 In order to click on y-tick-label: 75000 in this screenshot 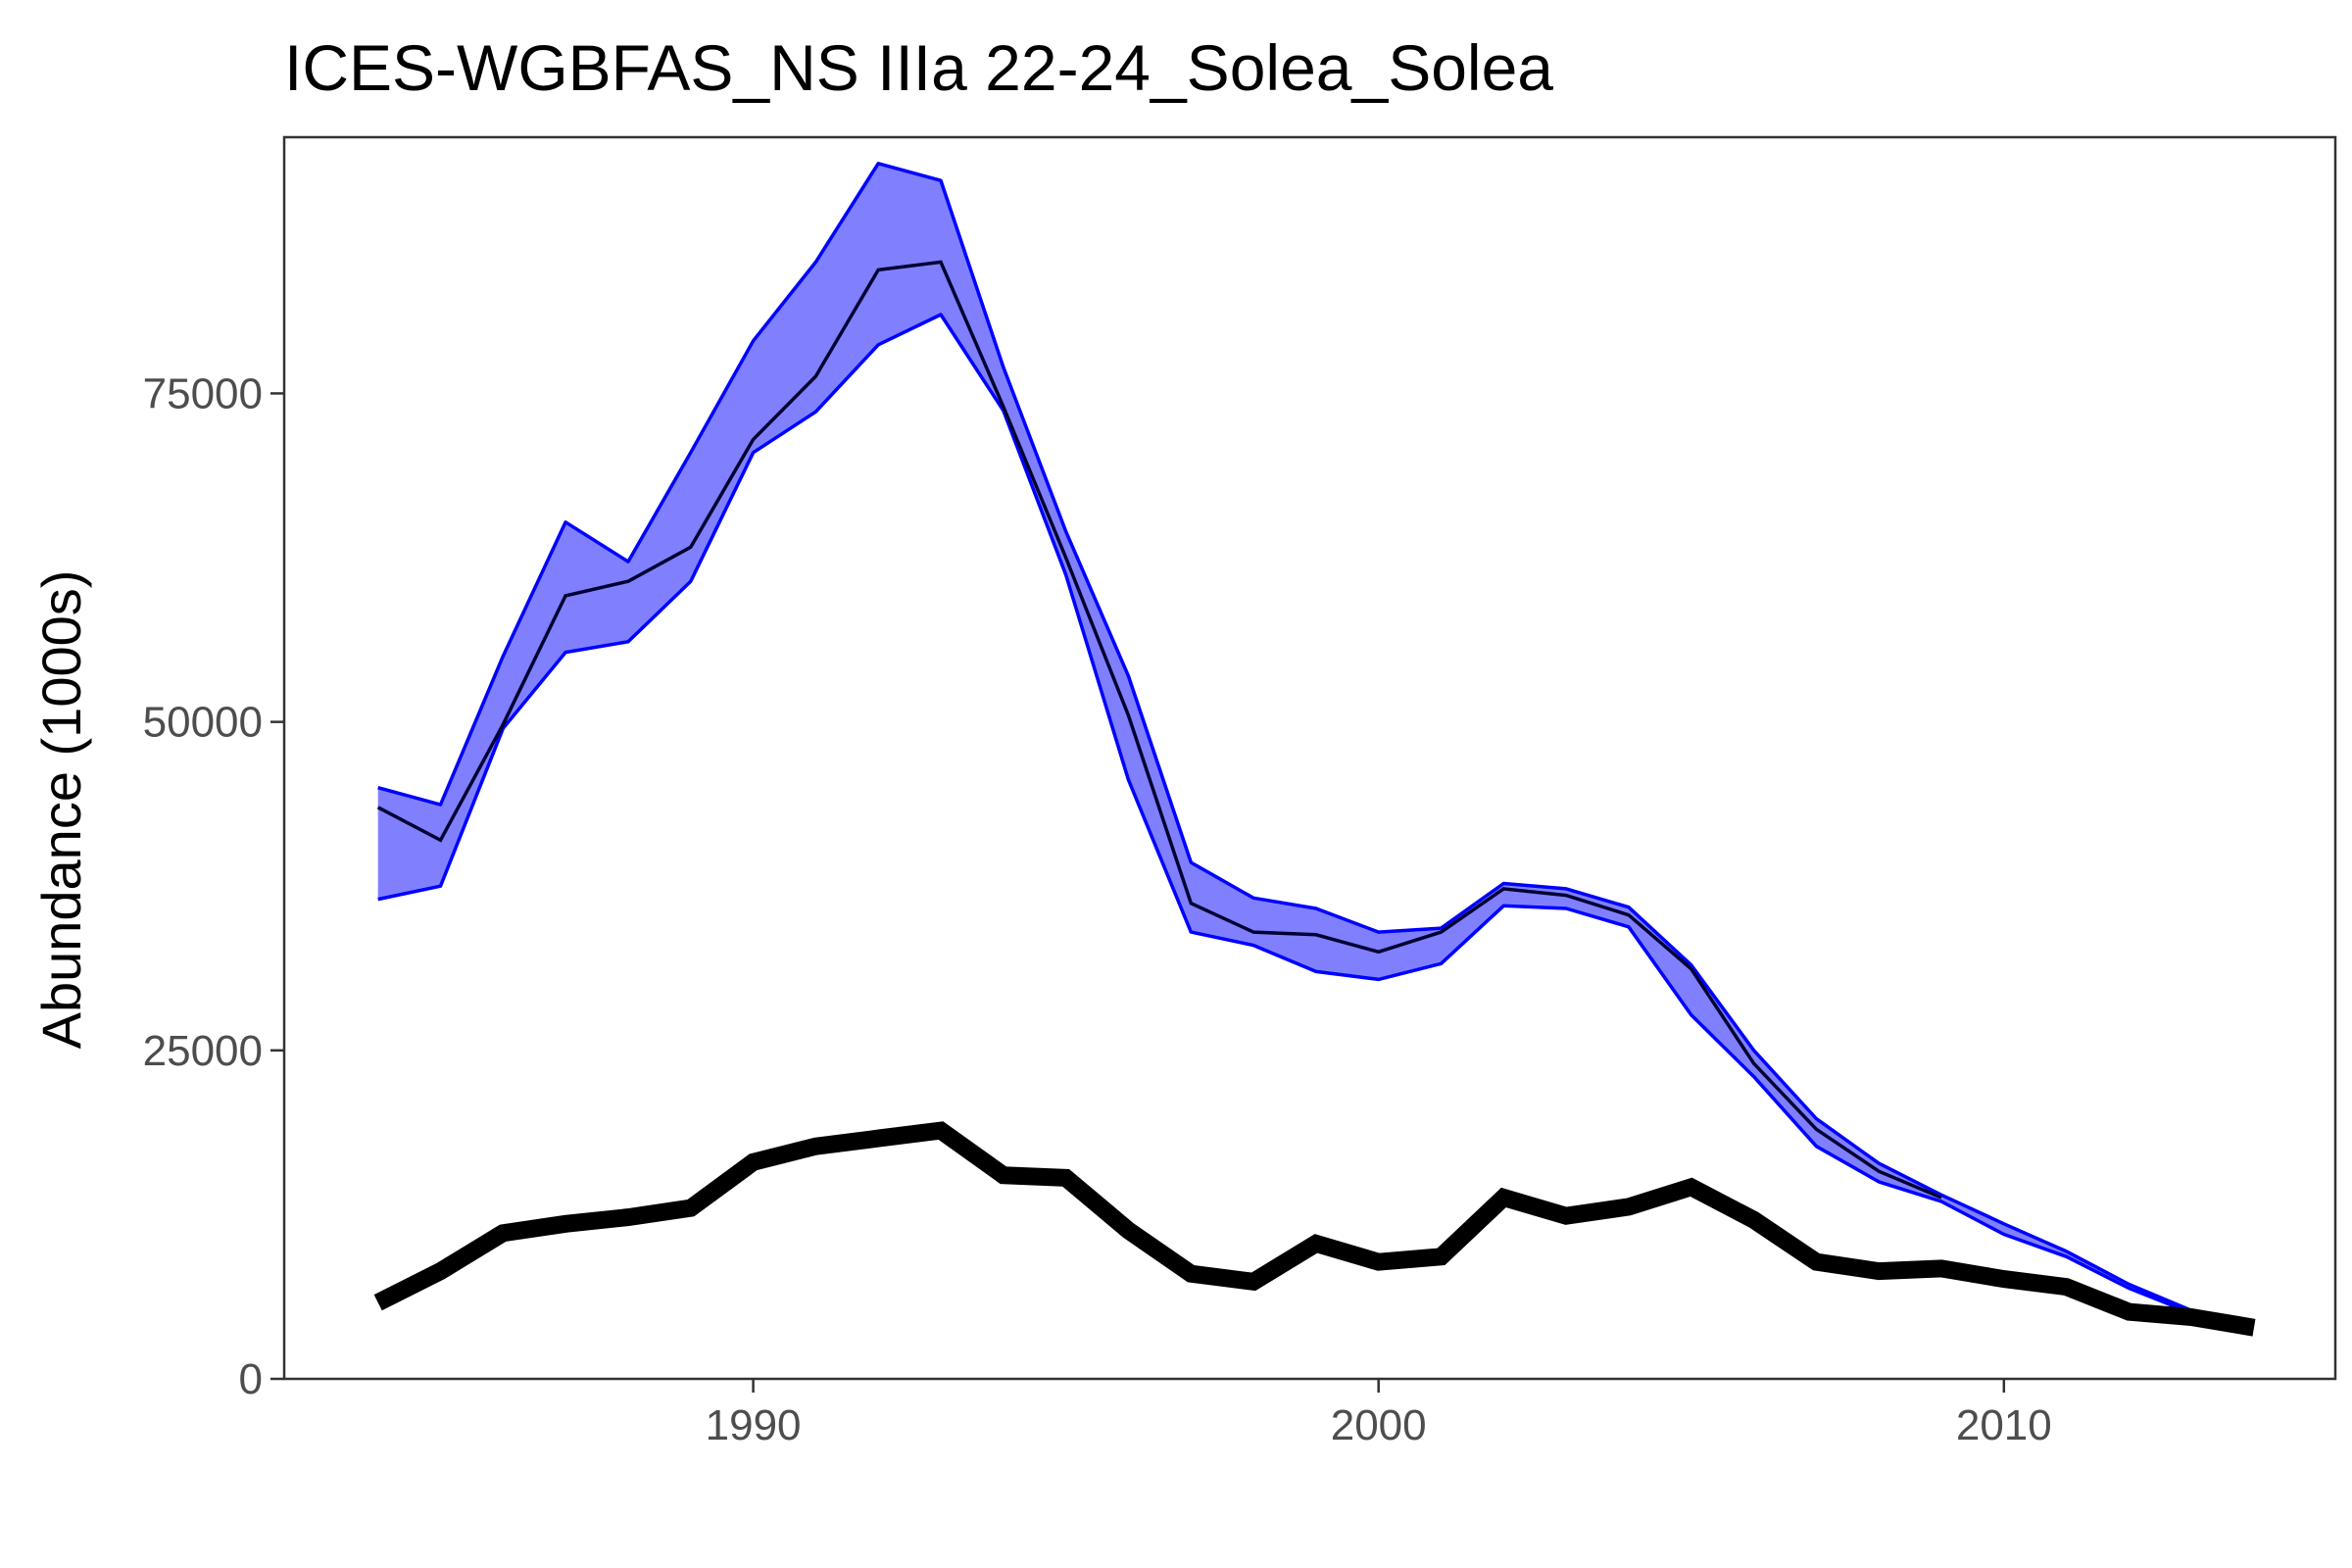, I will do `click(203, 393)`.